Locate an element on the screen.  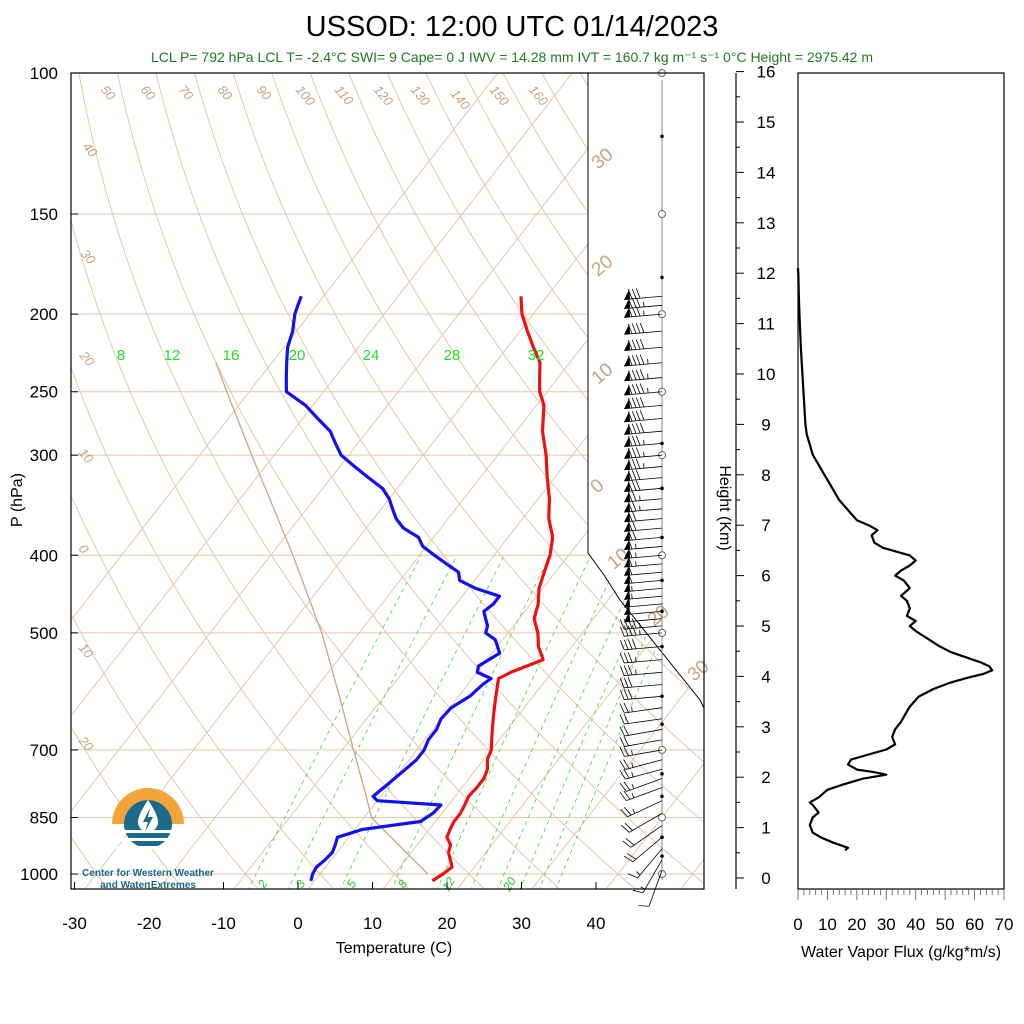
y-tick-label: 400 is located at coordinates (44, 555).